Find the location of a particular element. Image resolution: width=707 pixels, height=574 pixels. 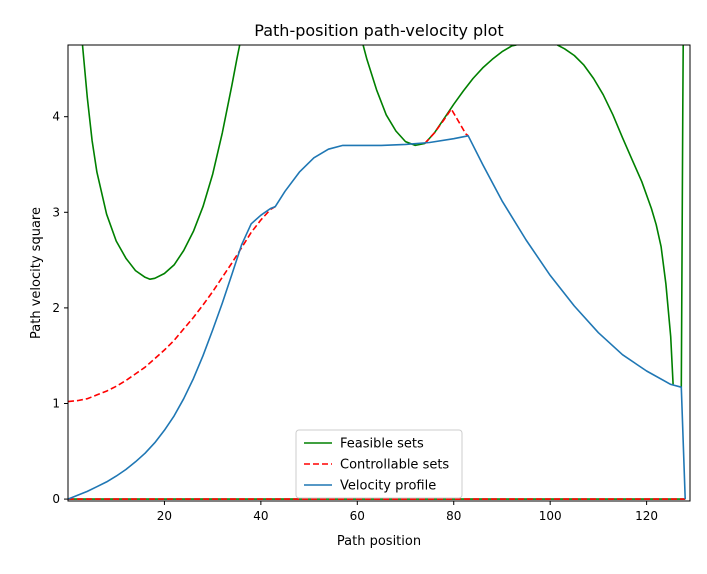

x-axis-label: Path position is located at coordinates (379, 541).